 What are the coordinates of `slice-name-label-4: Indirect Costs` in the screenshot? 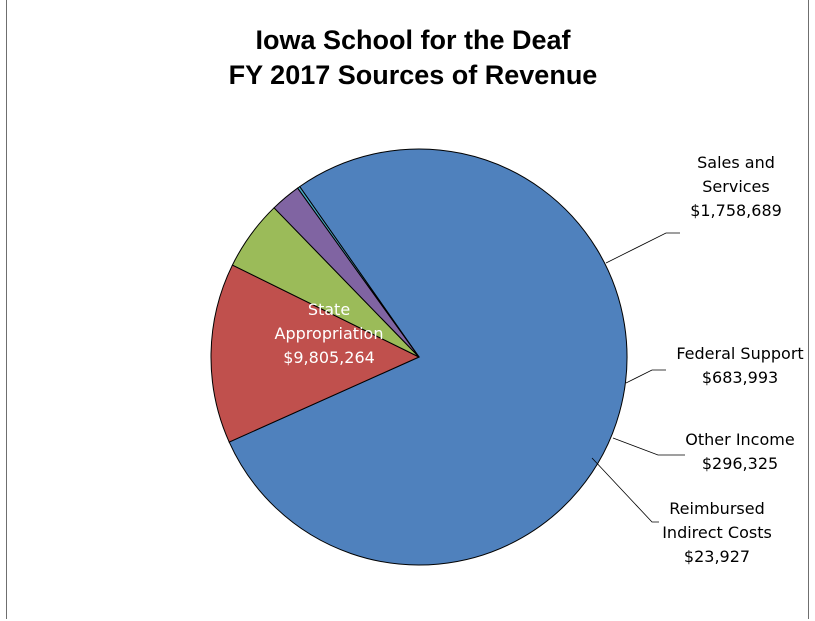 It's located at (717, 532).